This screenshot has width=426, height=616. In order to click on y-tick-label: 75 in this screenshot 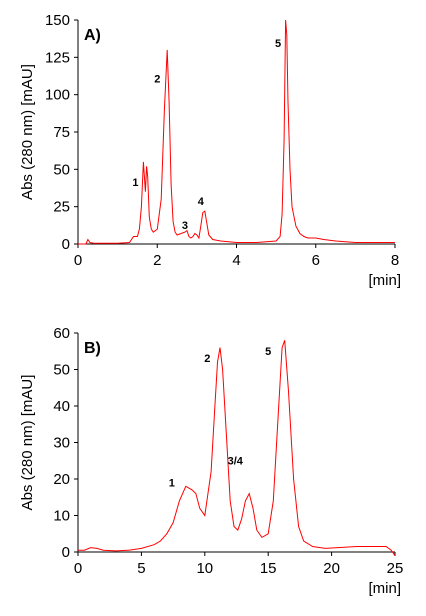, I will do `click(61, 132)`.